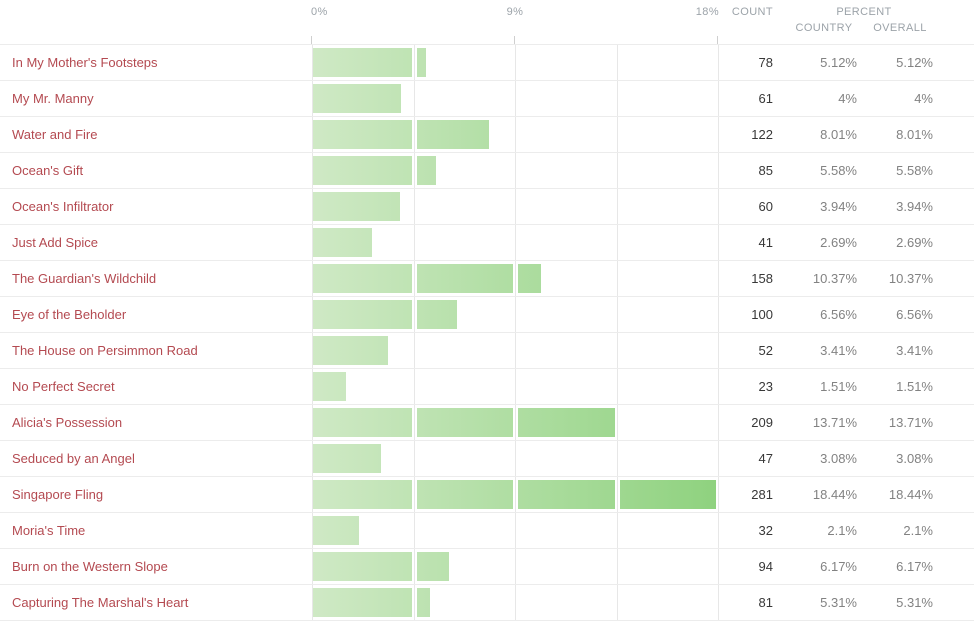 Image resolution: width=974 pixels, height=629 pixels. I want to click on table-row: No Perfect Secret 23 1.51% 1.51%, so click(487, 387).